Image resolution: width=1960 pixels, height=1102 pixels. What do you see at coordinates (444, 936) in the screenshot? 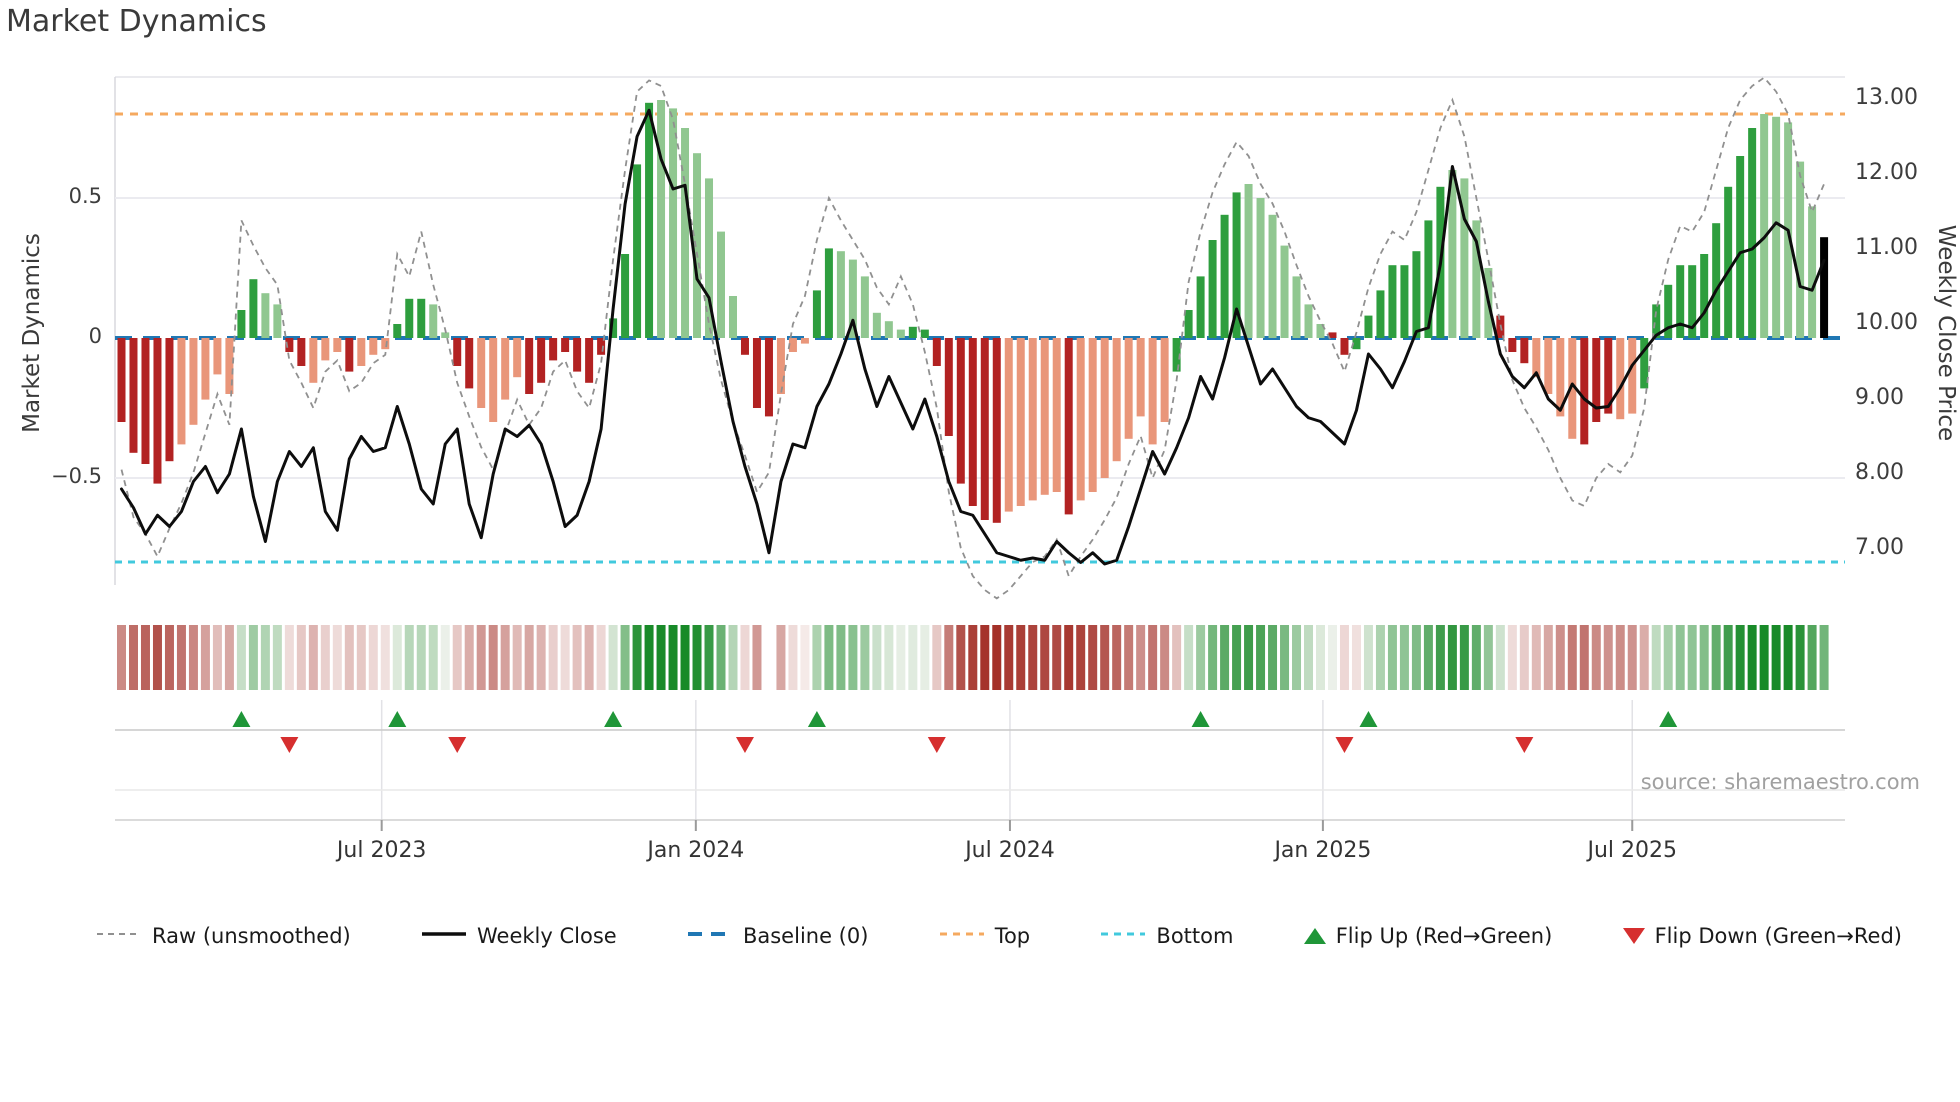
I see `weekly-close-line-icon` at bounding box center [444, 936].